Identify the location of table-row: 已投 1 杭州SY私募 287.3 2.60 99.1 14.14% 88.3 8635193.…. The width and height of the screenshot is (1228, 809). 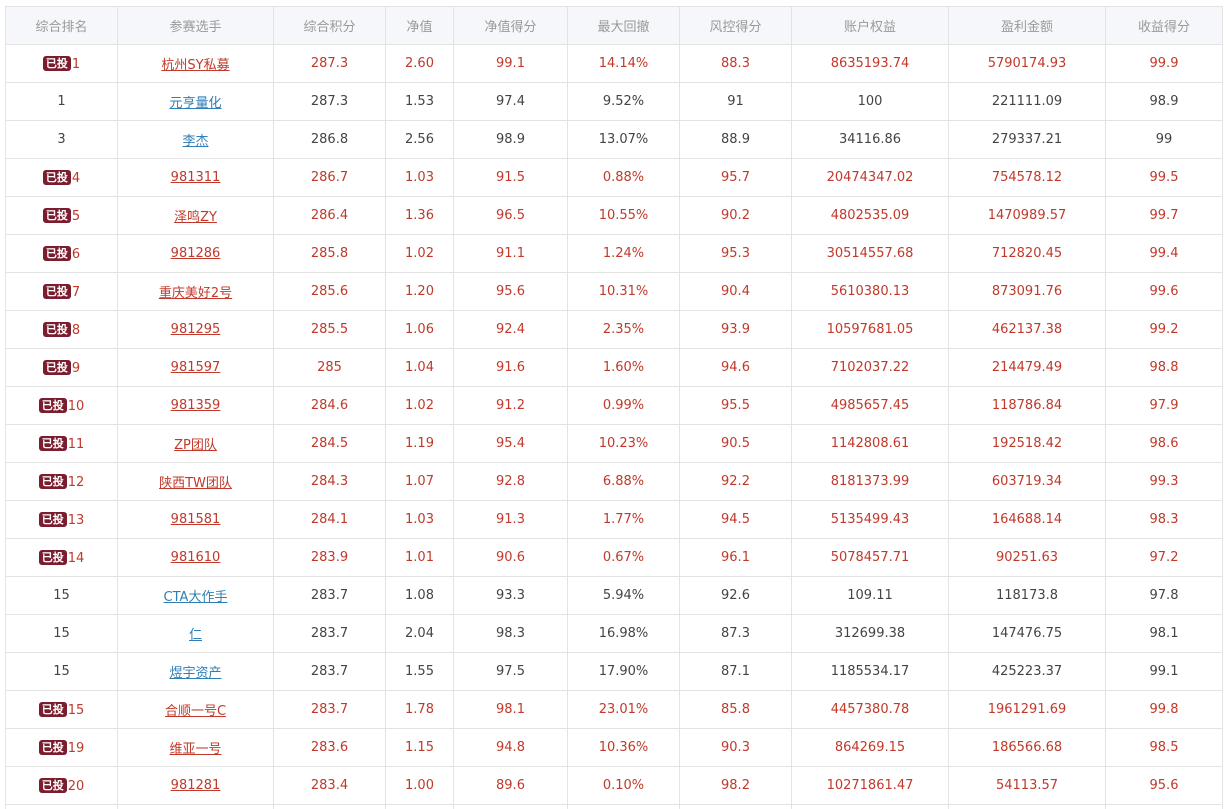
(614, 63).